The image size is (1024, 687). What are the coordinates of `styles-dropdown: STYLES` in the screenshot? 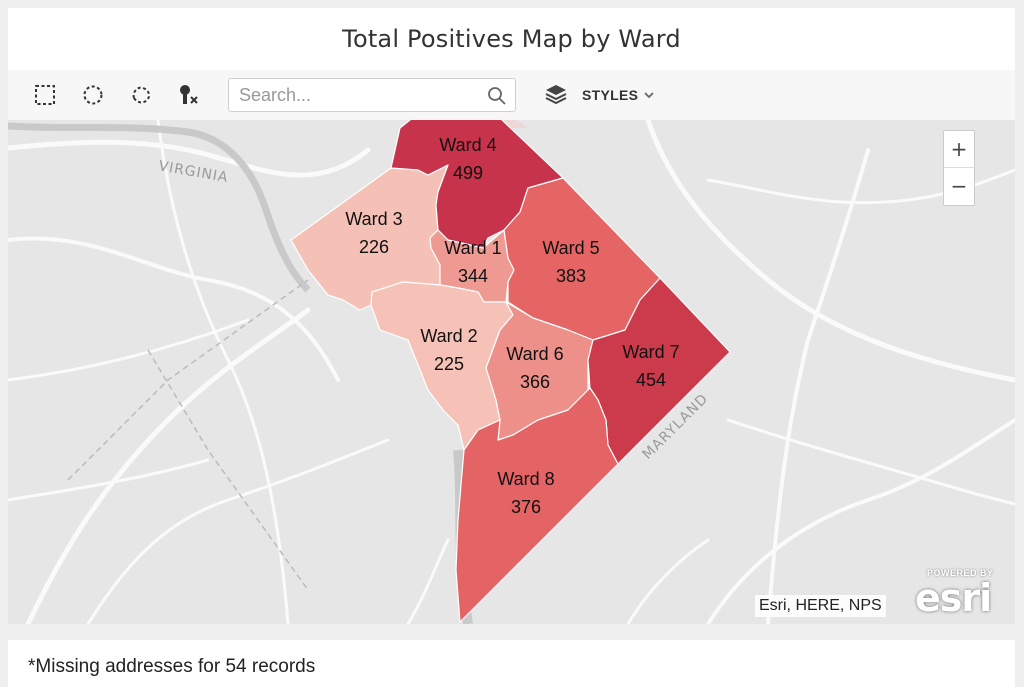 It's located at (618, 95).